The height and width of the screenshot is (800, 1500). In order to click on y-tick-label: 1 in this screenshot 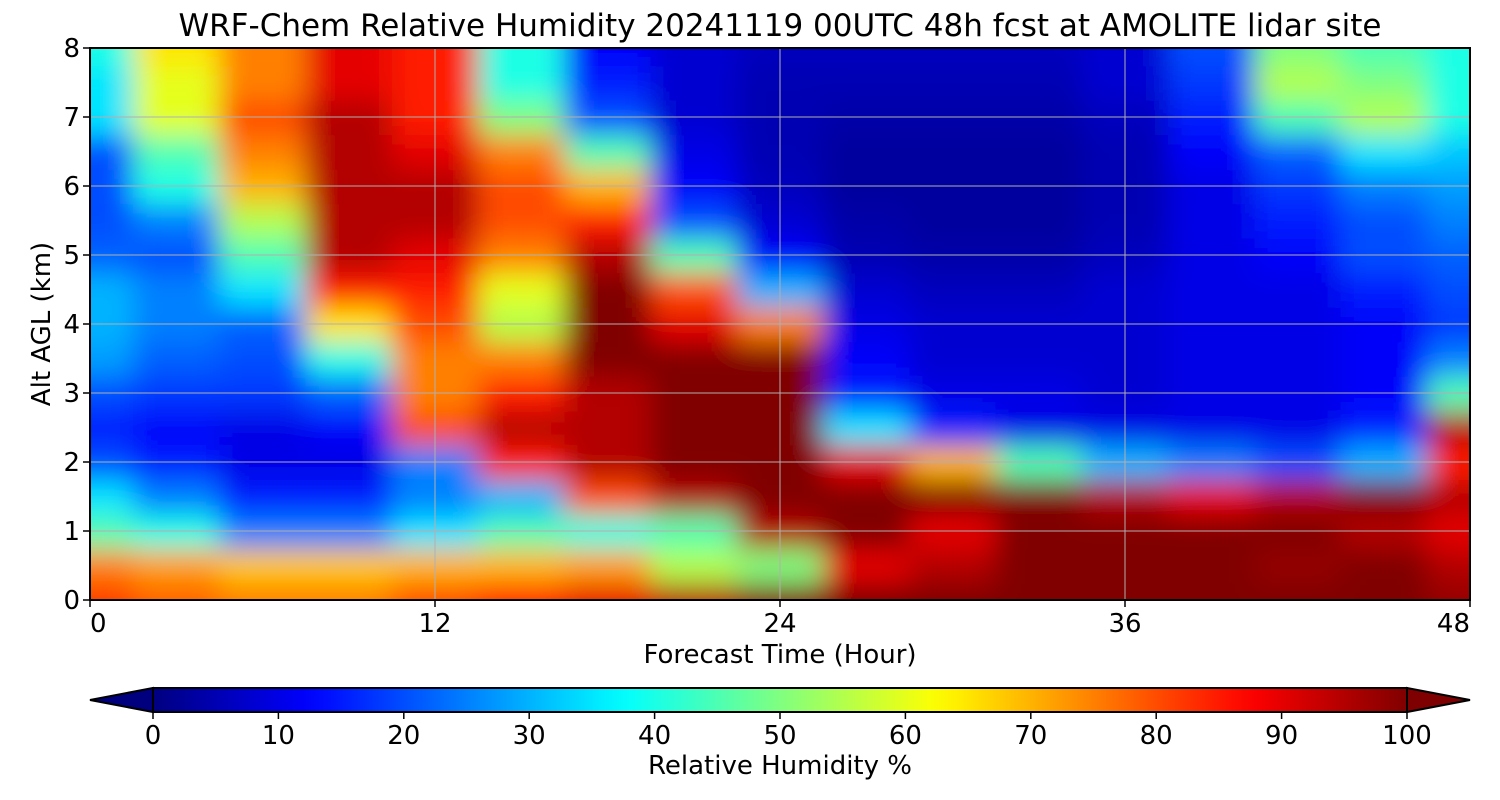, I will do `click(71, 532)`.